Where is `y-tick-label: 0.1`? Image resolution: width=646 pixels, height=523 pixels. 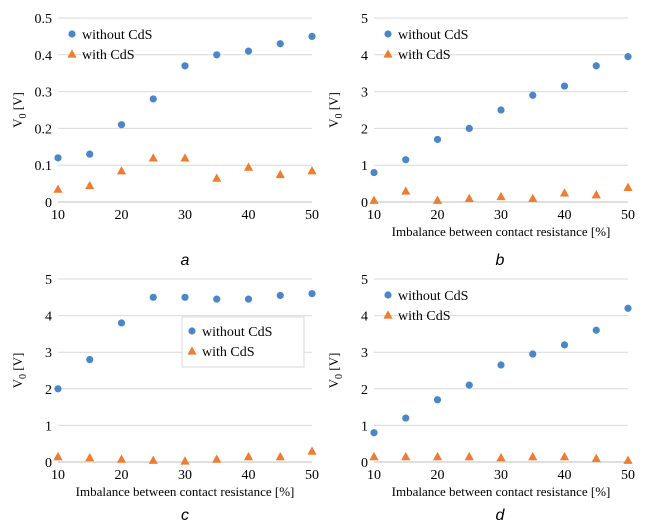
y-tick-label: 0.1 is located at coordinates (44, 166).